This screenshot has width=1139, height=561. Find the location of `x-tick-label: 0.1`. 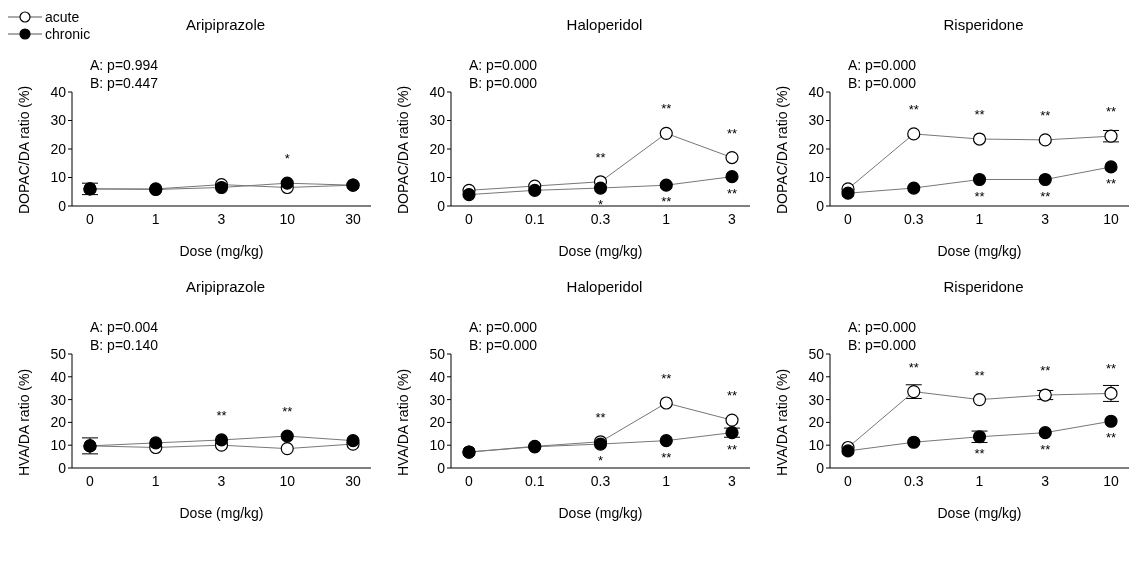

x-tick-label: 0.1 is located at coordinates (535, 218).